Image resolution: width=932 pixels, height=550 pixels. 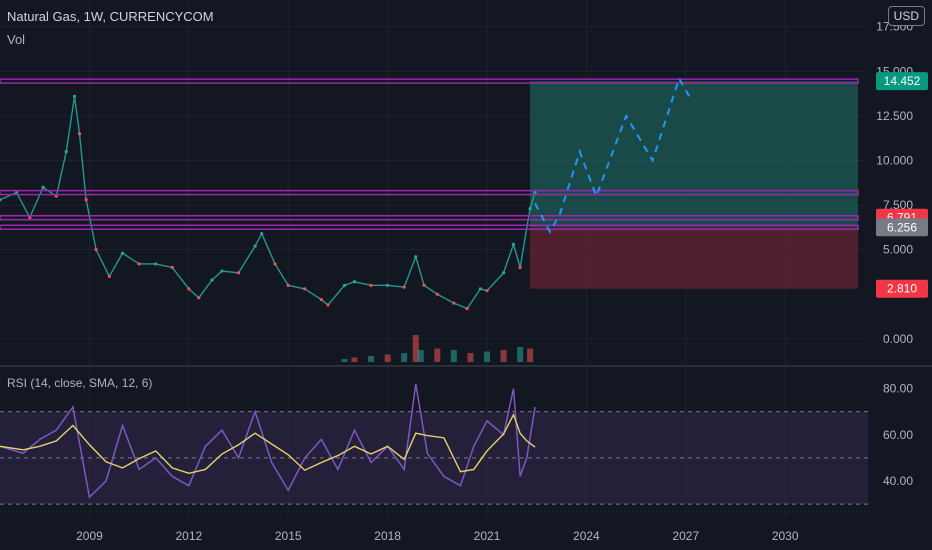 What do you see at coordinates (894, 160) in the screenshot?
I see `price-tick-label: 10.000` at bounding box center [894, 160].